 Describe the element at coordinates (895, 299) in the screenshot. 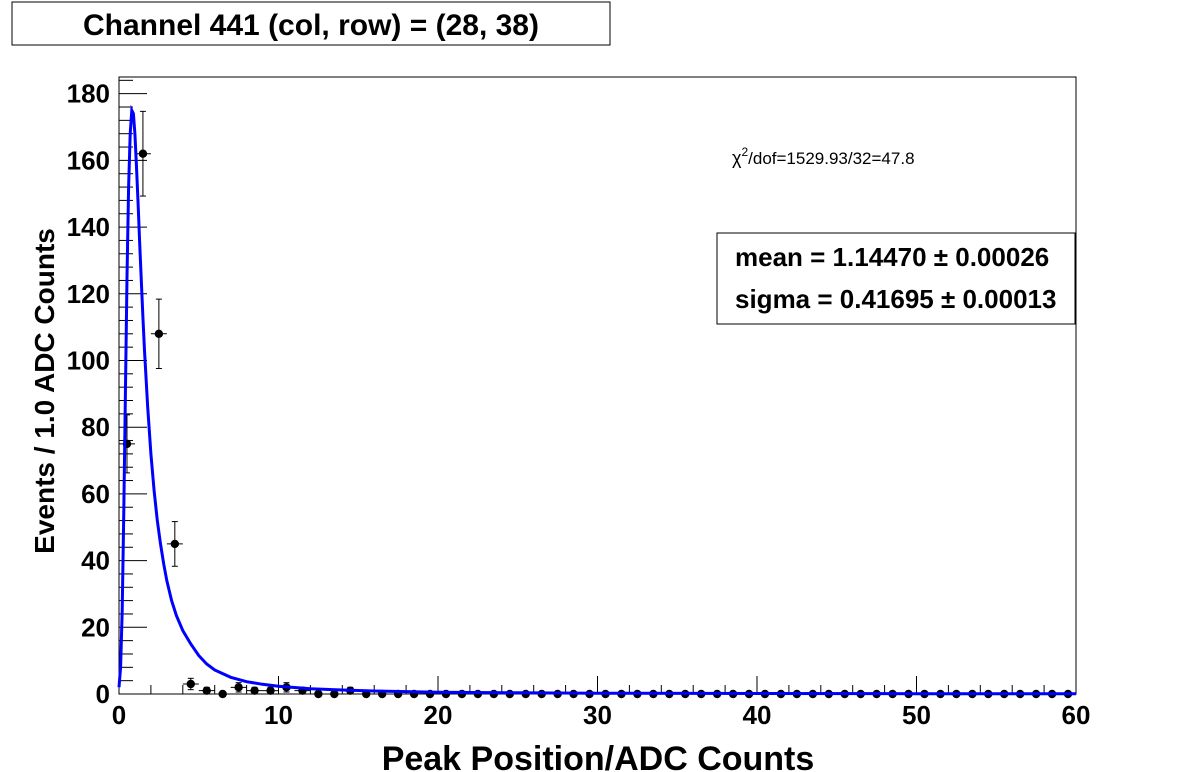

I see `fit-param-sigma: sigma = 0.41695 ± 0.00013` at that location.